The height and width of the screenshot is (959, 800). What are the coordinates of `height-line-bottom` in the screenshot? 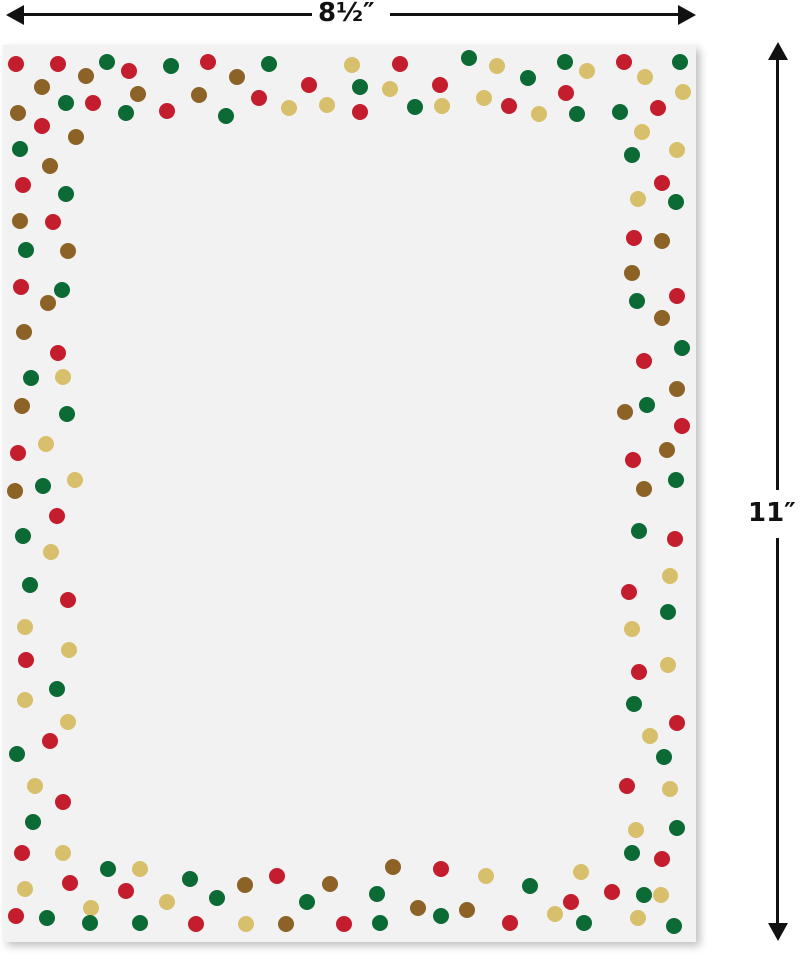 It's located at (777, 732).